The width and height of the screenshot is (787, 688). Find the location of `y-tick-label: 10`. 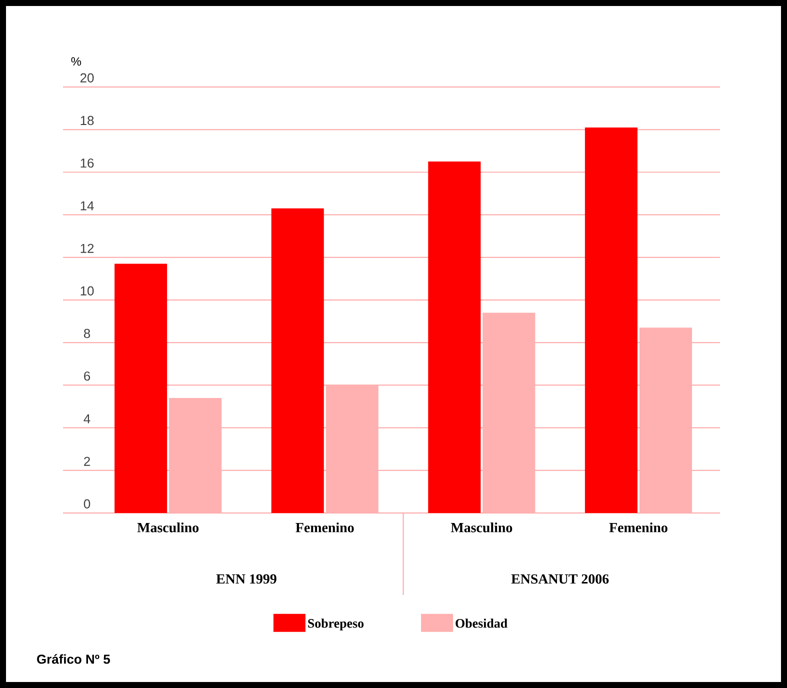

y-tick-label: 10 is located at coordinates (87, 291).